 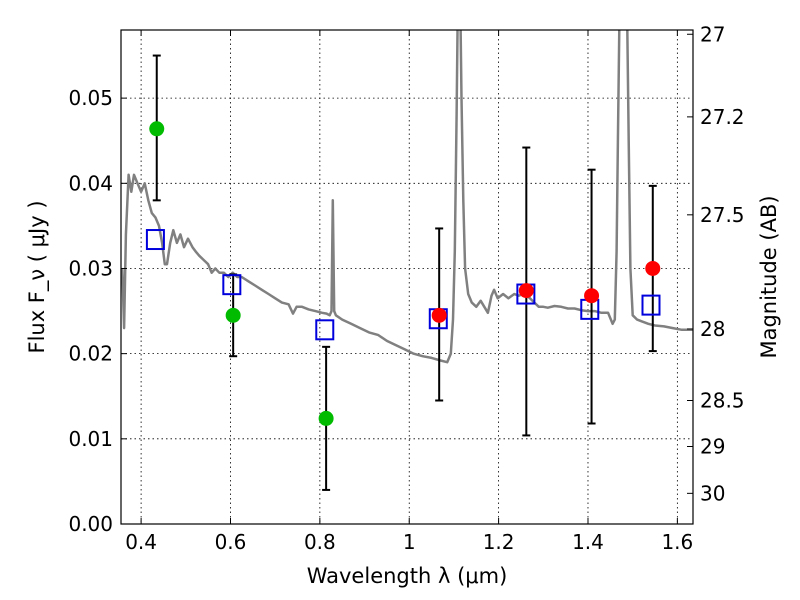 I want to click on y-tick-label: 0.05, so click(x=90, y=98).